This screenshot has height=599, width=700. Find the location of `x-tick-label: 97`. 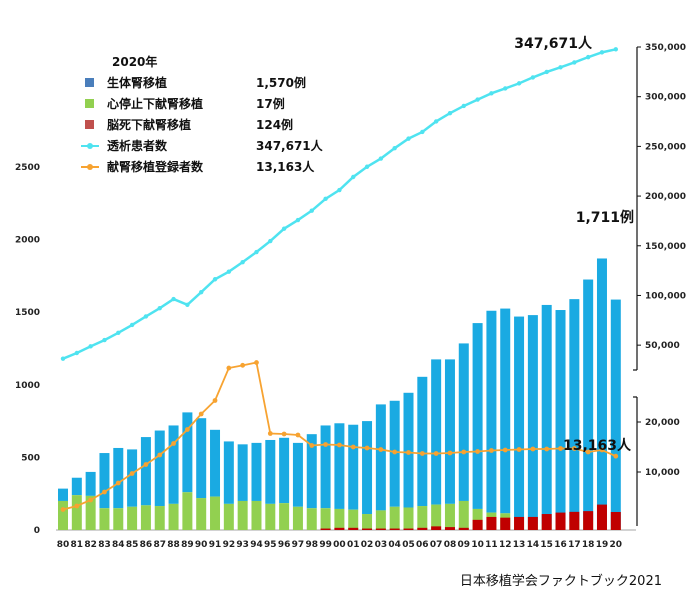

x-tick-label: 97 is located at coordinates (298, 545).